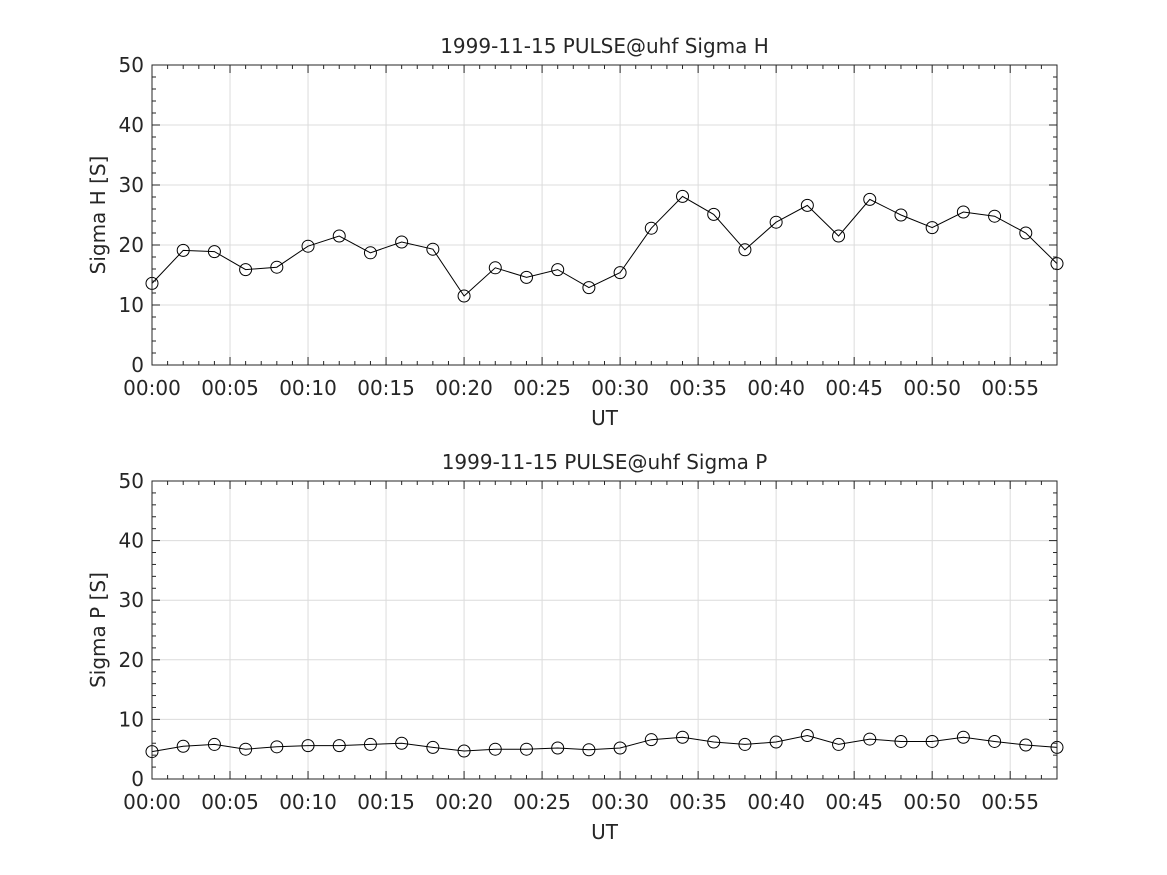 This screenshot has width=1167, height=875. What do you see at coordinates (98, 630) in the screenshot?
I see `sigma-p-y-axis-label: Sigma P [S]` at bounding box center [98, 630].